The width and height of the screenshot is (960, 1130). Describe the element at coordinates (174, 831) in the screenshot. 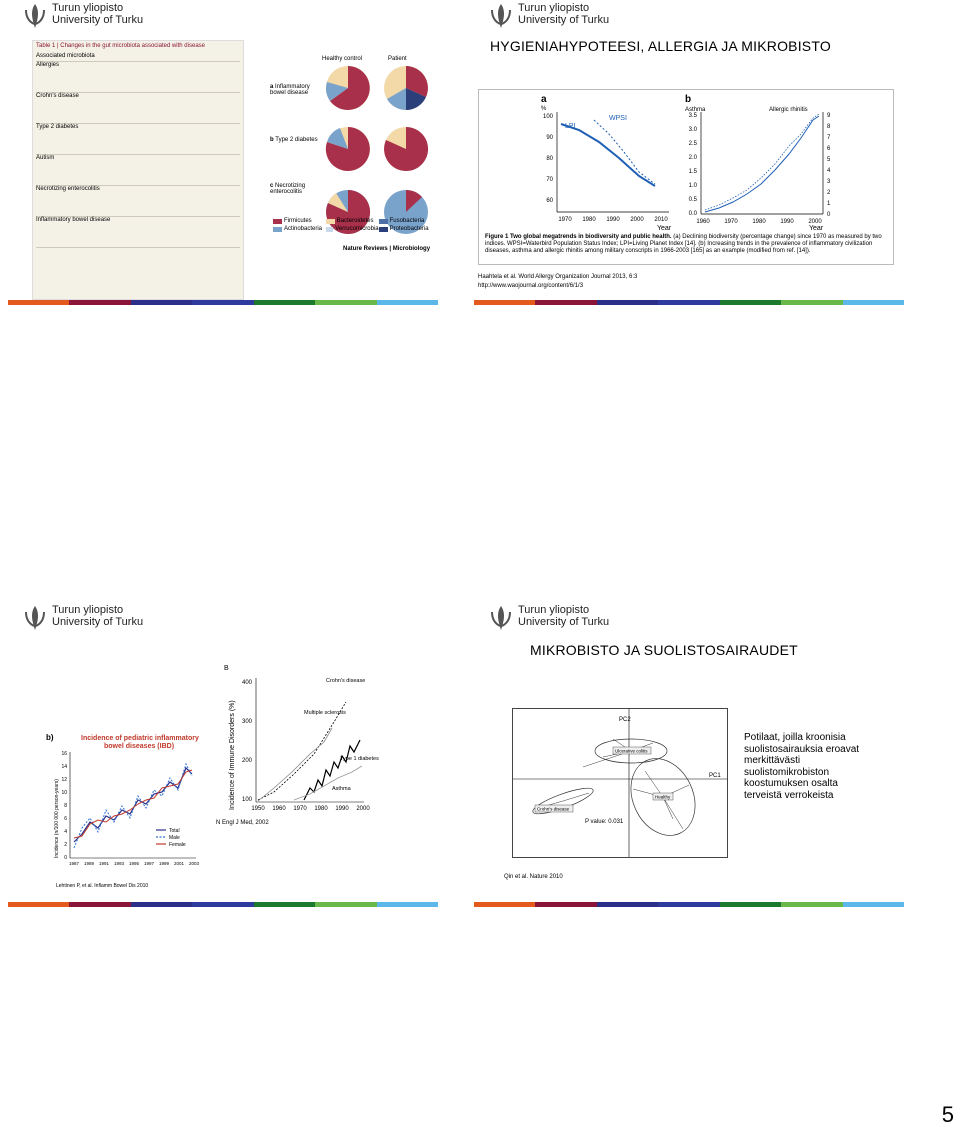

I see `legend-label: Total` at that location.